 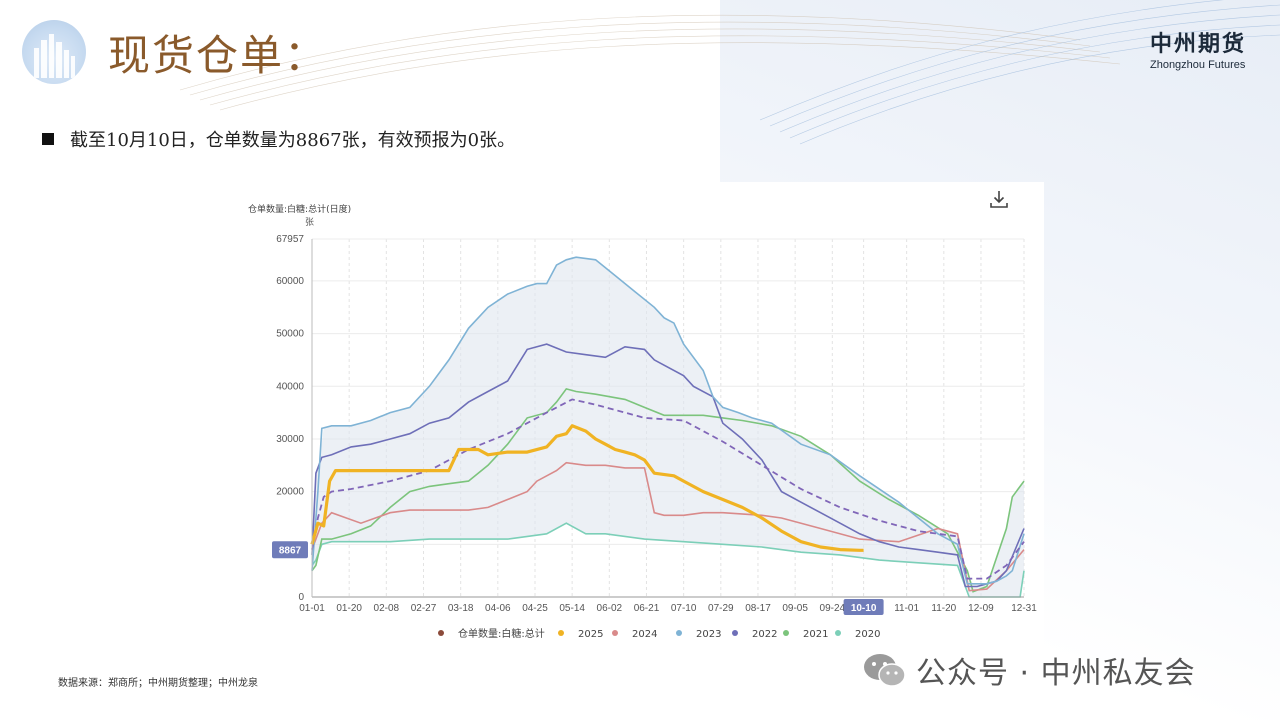 What do you see at coordinates (572, 608) in the screenshot?
I see `x-tick-label: 05-14` at bounding box center [572, 608].